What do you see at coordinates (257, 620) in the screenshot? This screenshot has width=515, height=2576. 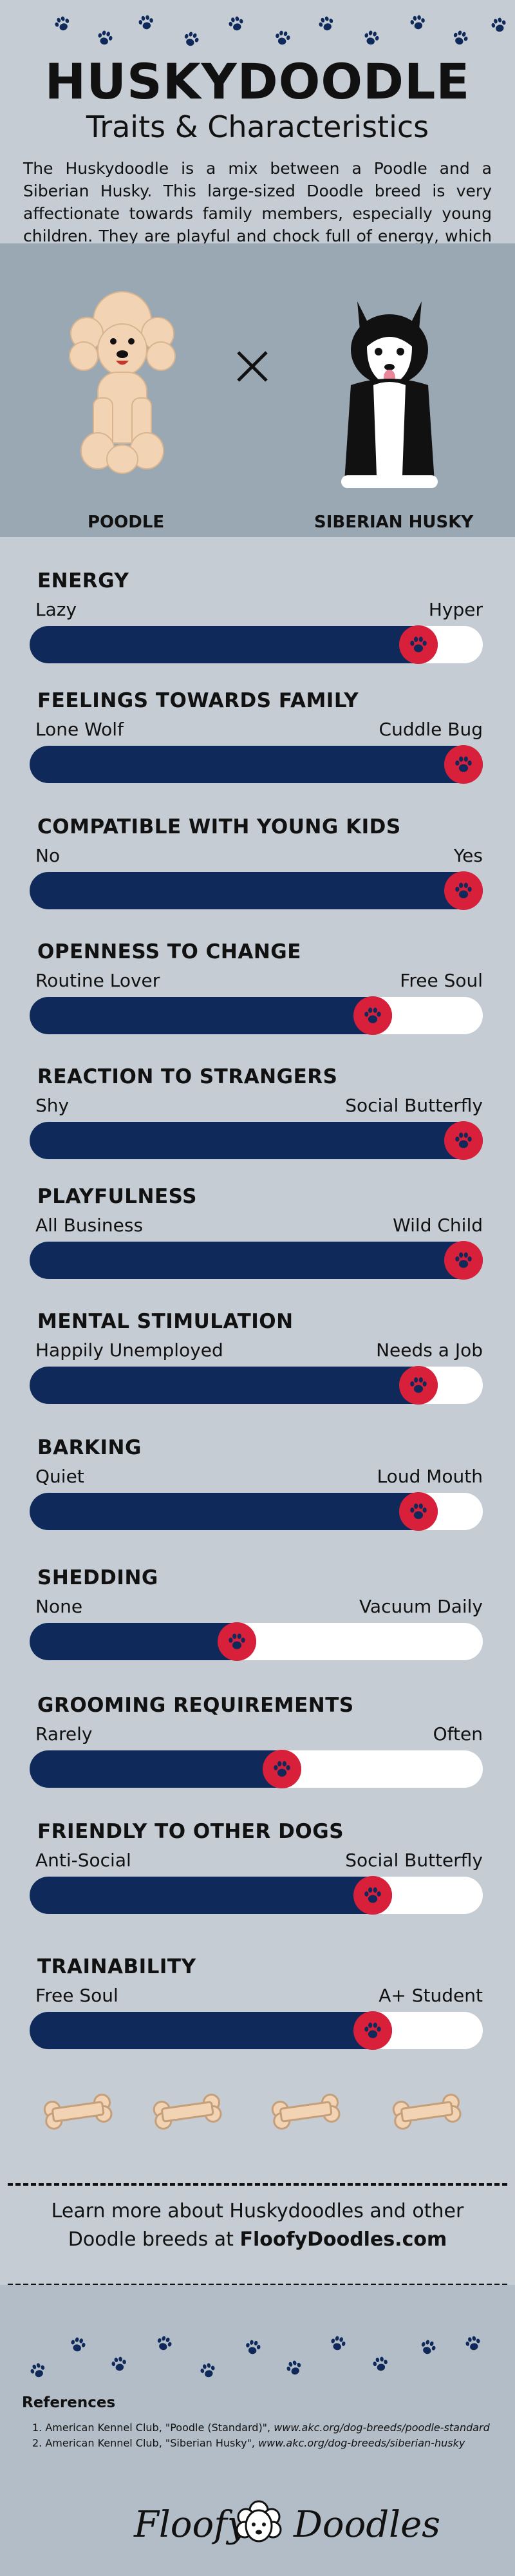 I see `trait-row: ENERGY Lazy Hyper` at bounding box center [257, 620].